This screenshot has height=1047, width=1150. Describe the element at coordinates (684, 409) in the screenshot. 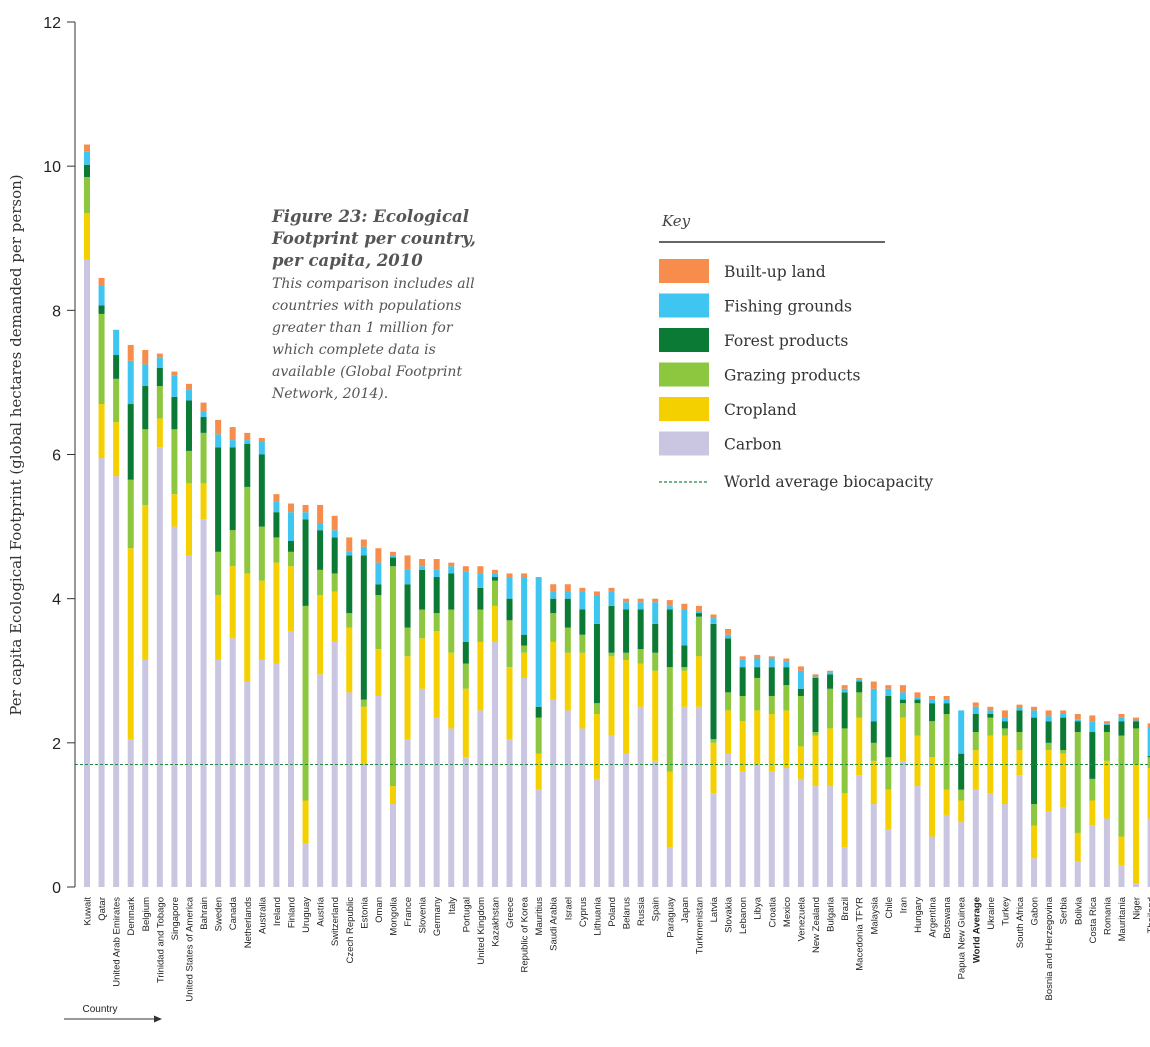

I see `legend-swatch` at that location.